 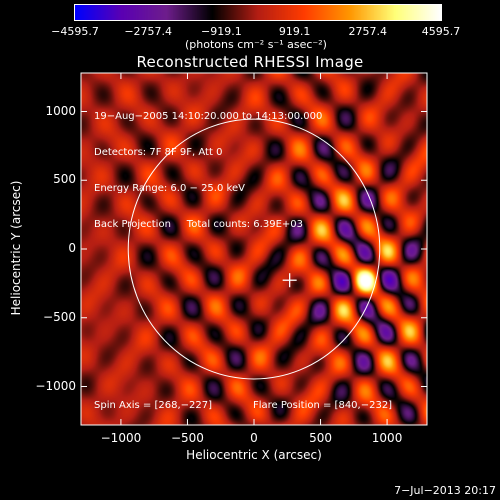 I want to click on info-line-method: Back Projection Total counts: 6.39E+03, so click(x=198, y=224).